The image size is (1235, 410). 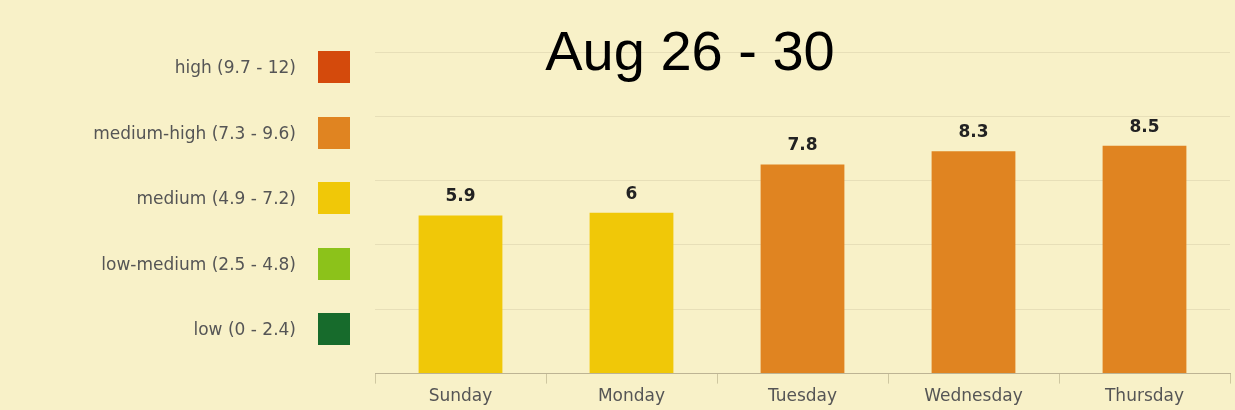 What do you see at coordinates (244, 329) in the screenshot?
I see `legend-label: low (0 - 2.4)` at bounding box center [244, 329].